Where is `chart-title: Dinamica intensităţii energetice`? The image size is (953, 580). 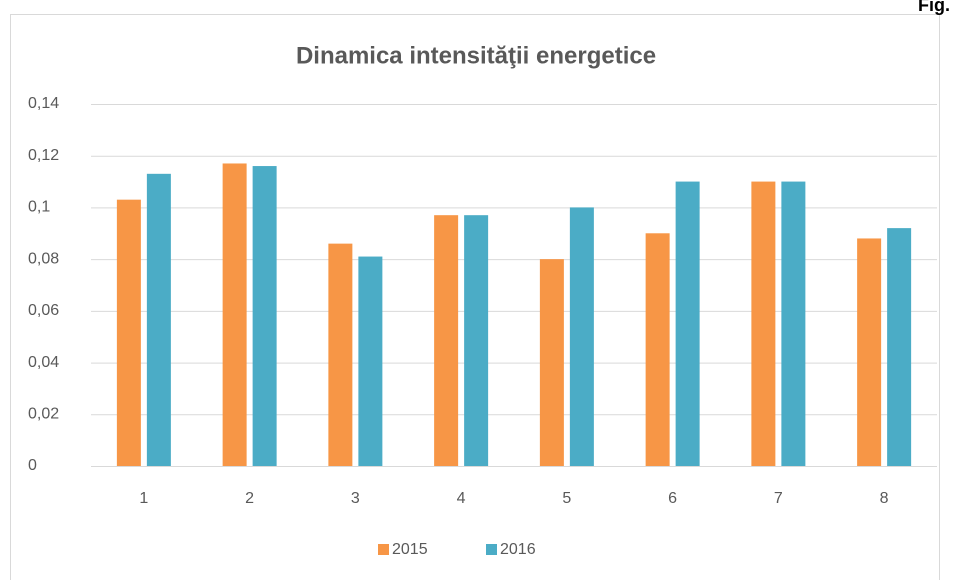 chart-title: Dinamica intensităţii energetice is located at coordinates (476, 55).